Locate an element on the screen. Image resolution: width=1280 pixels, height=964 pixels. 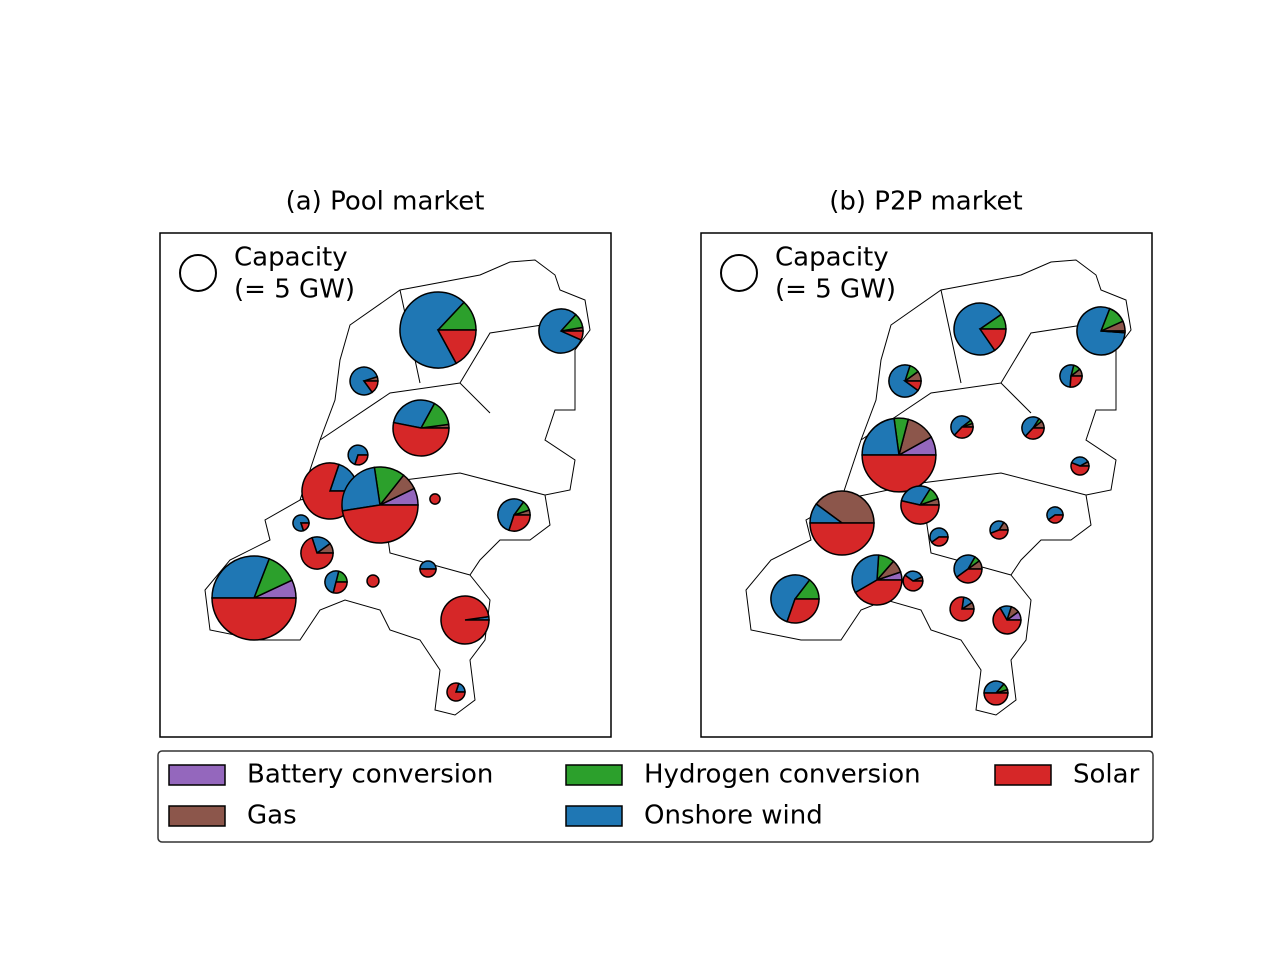
map is located at coordinates (938, 487).